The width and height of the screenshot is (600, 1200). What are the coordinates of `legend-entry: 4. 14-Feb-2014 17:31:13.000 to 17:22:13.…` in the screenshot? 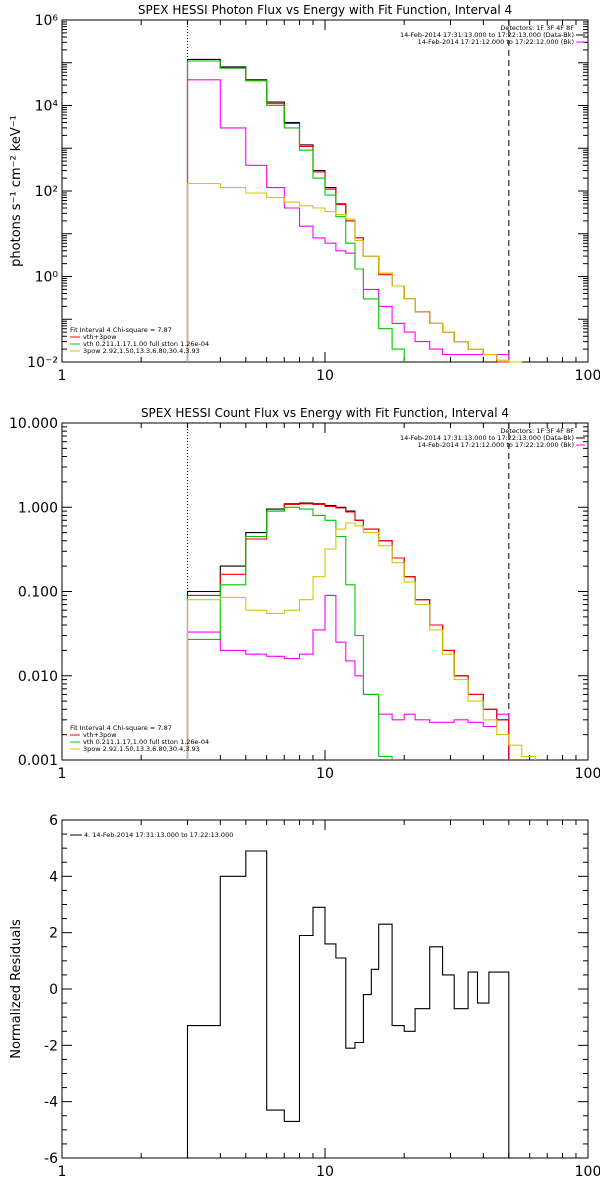 It's located at (158, 835).